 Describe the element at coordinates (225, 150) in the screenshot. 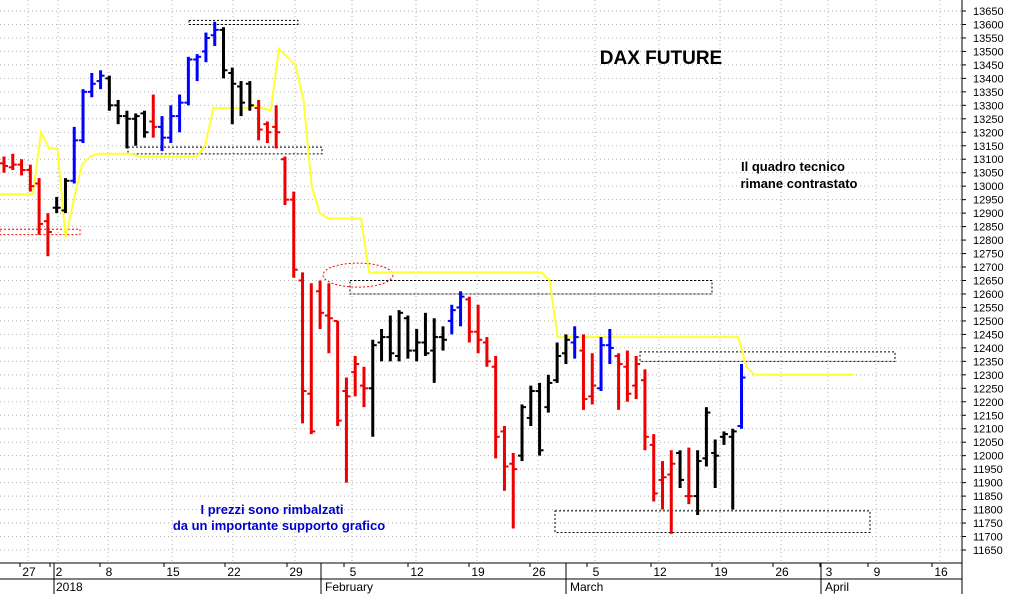

I see `support-box-top` at that location.